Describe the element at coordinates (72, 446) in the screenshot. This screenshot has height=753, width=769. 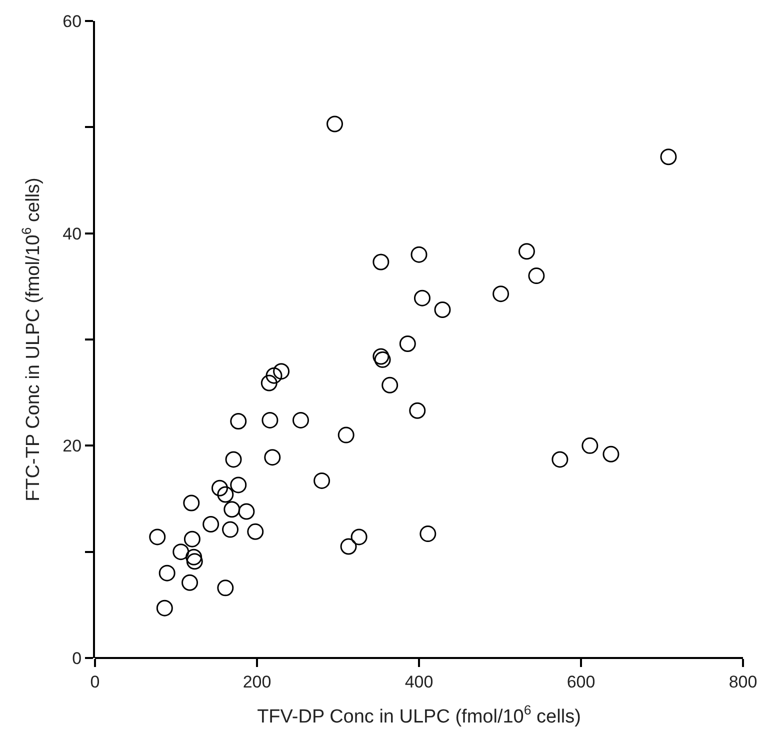
I see `y-tick-label: 20` at that location.